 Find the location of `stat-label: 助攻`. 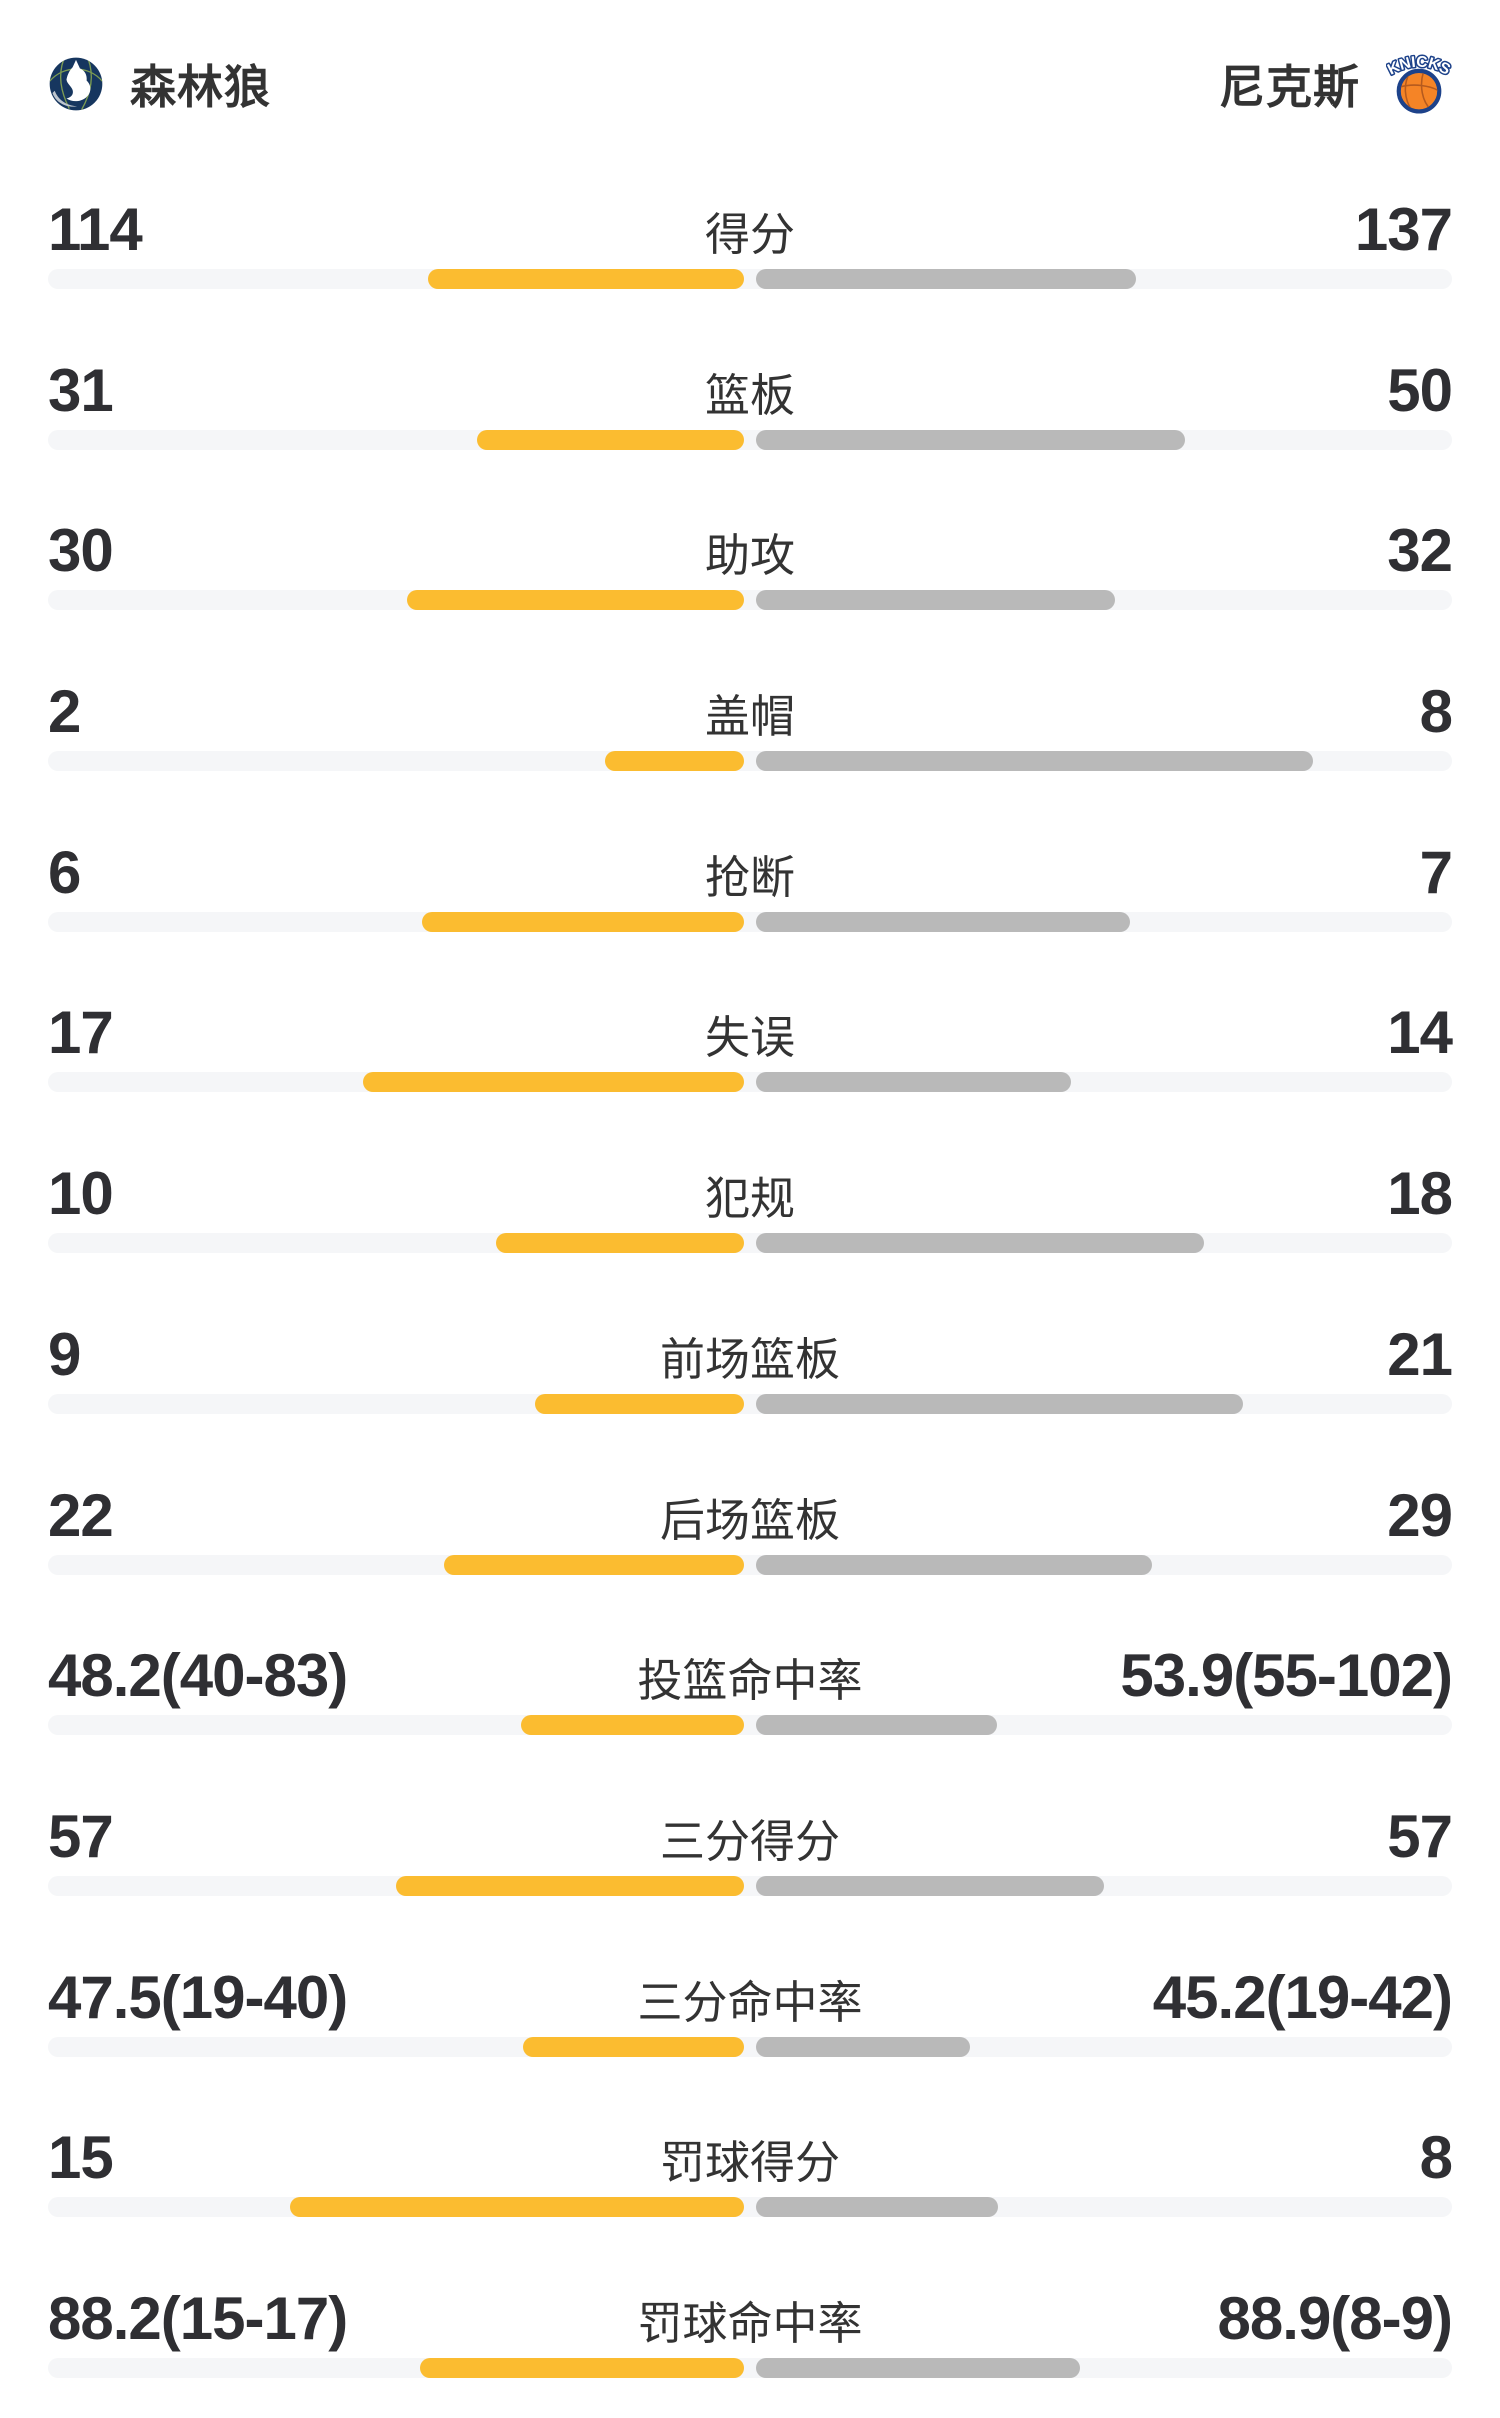

stat-label: 助攻 is located at coordinates (749, 556).